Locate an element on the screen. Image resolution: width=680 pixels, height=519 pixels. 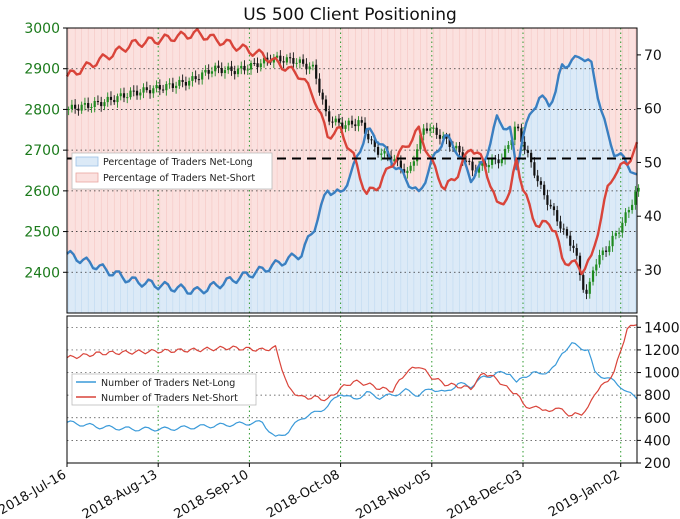
date-tick-label: 2018-Oct-08 is located at coordinates (303, 493).